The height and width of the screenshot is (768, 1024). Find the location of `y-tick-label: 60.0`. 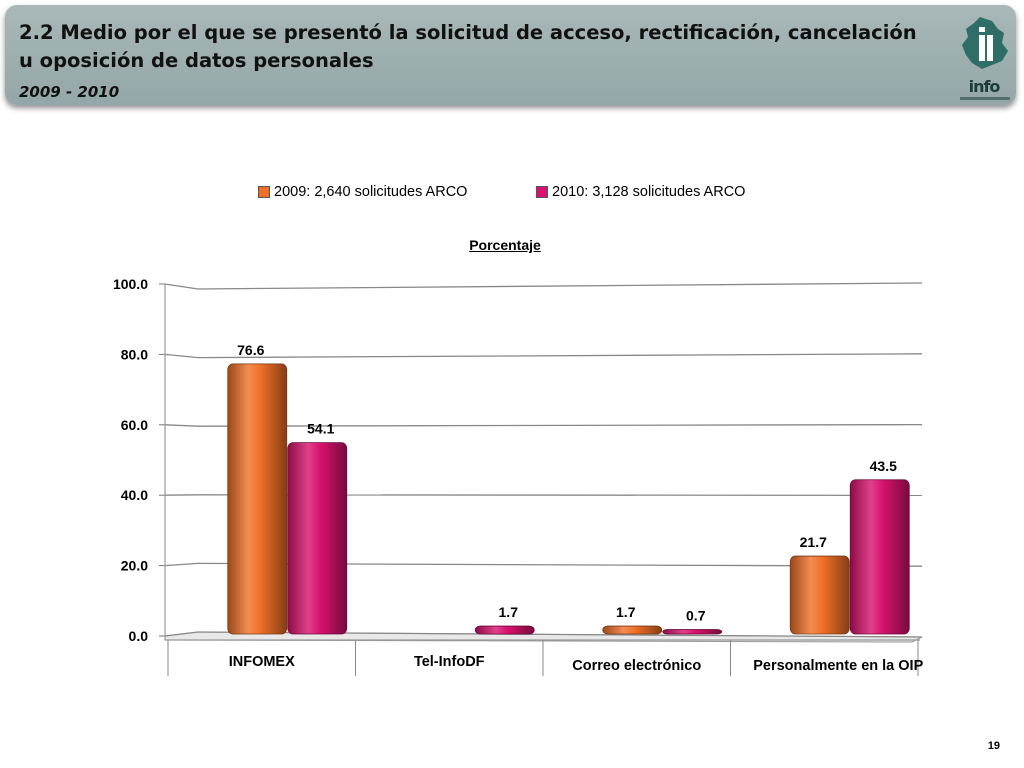

y-tick-label: 60.0 is located at coordinates (134, 425).